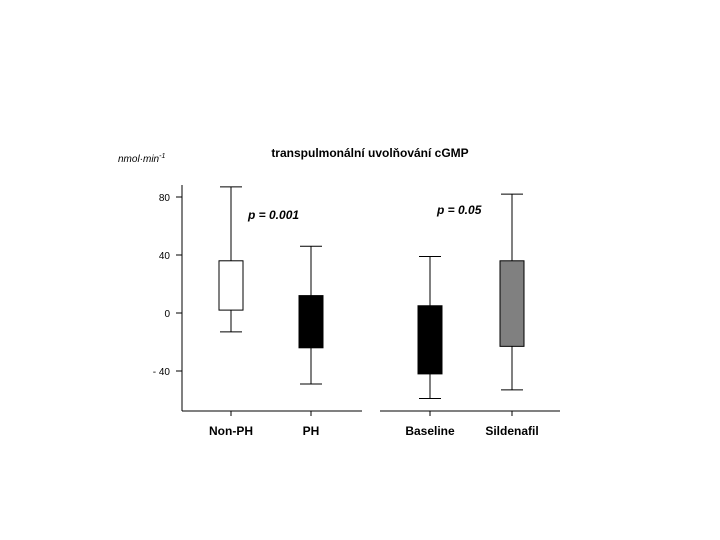 Image resolution: width=720 pixels, height=540 pixels. Describe the element at coordinates (369, 153) in the screenshot. I see `chart-title: transpulmonální uvolňování cGMP` at that location.